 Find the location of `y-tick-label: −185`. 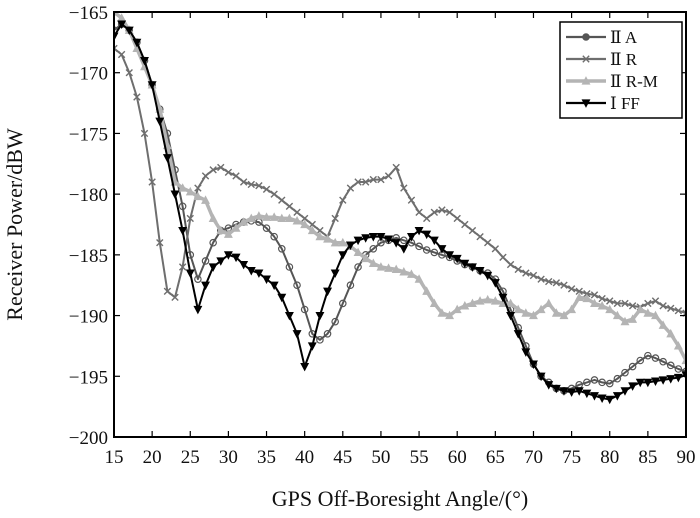

y-tick-label: −185 is located at coordinates (88, 256).